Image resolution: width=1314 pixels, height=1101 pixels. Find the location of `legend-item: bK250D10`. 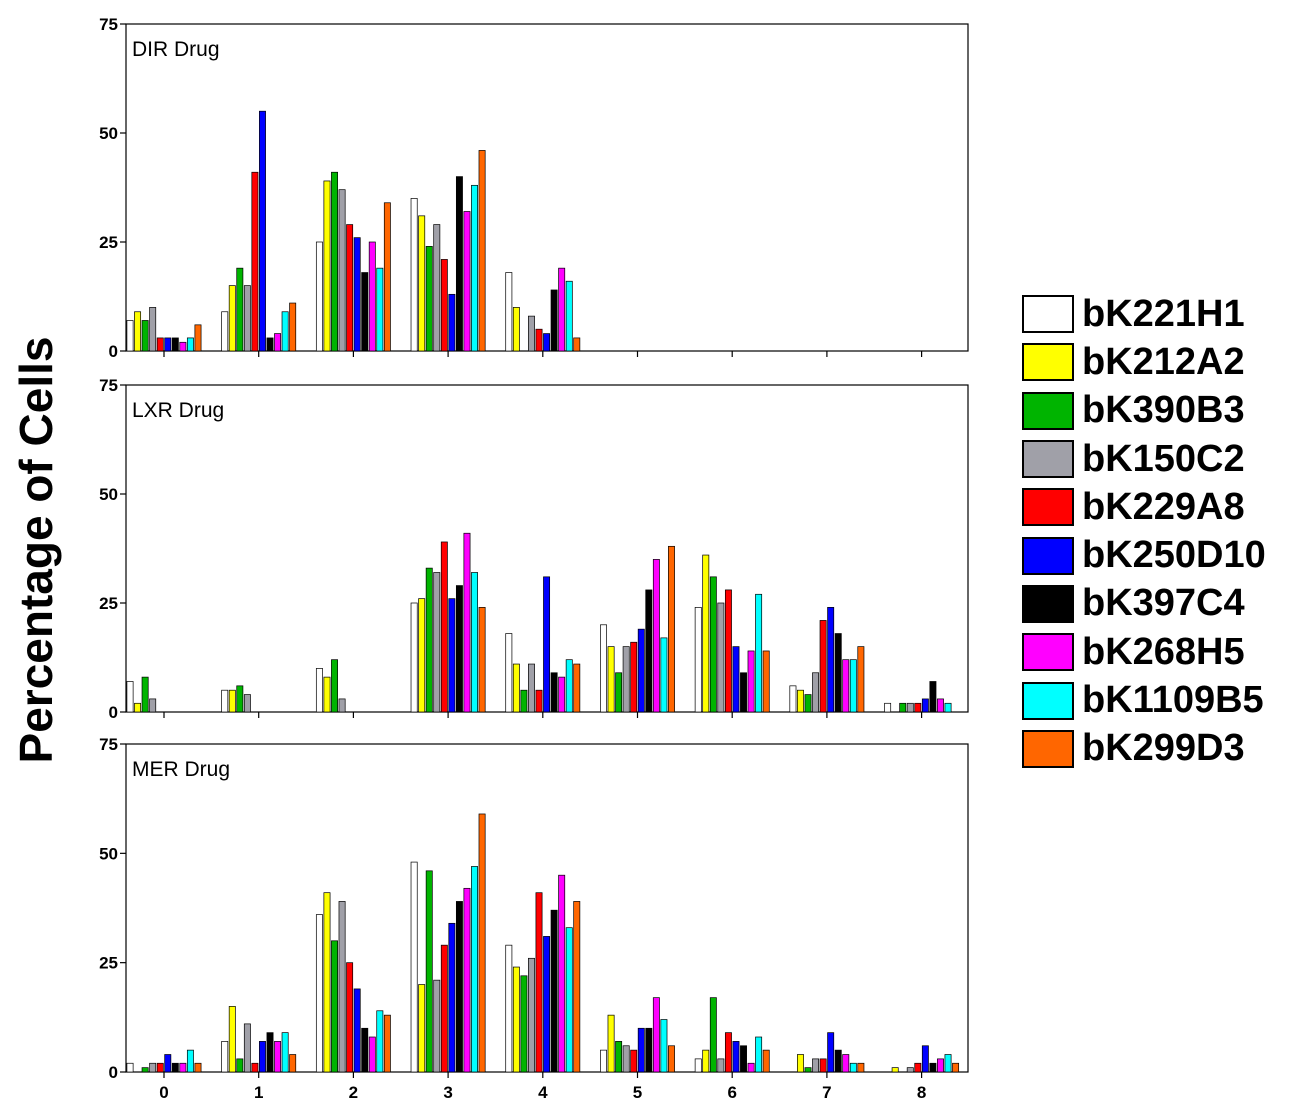

legend-item: bK250D10 is located at coordinates (1144, 555).